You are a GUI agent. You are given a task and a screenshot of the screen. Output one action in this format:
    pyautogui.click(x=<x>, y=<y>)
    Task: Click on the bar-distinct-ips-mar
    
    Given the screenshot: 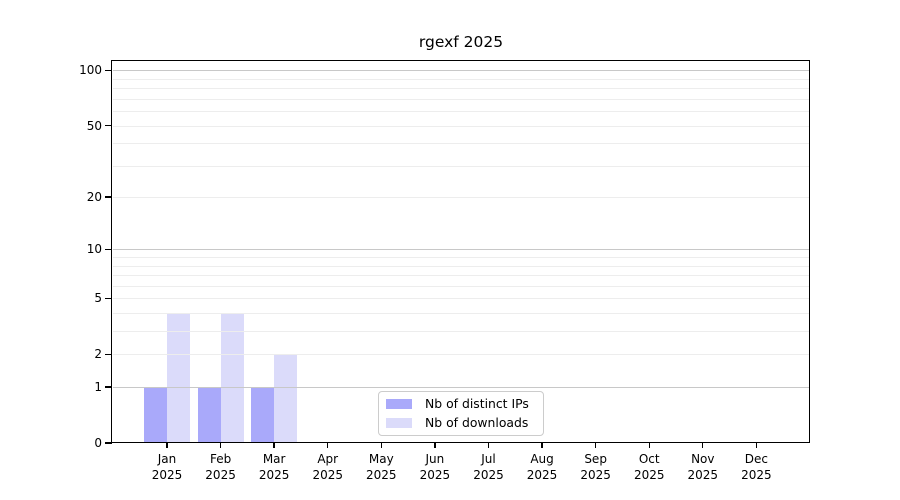 What is the action you would take?
    pyautogui.click(x=263, y=414)
    